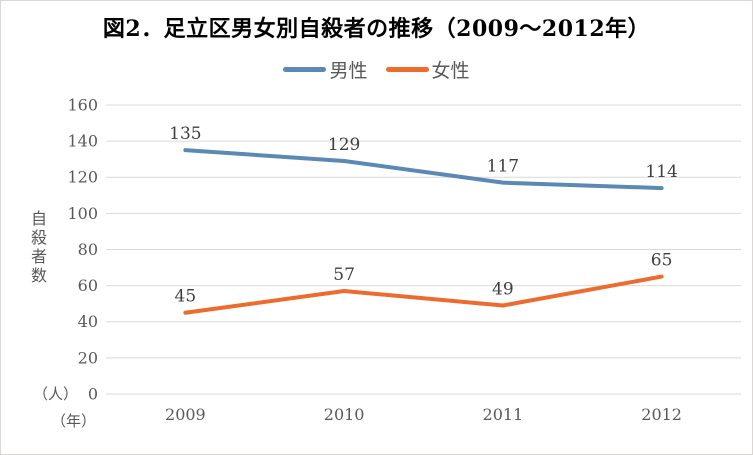 This screenshot has width=753, height=455. I want to click on data-label: 57, so click(344, 275).